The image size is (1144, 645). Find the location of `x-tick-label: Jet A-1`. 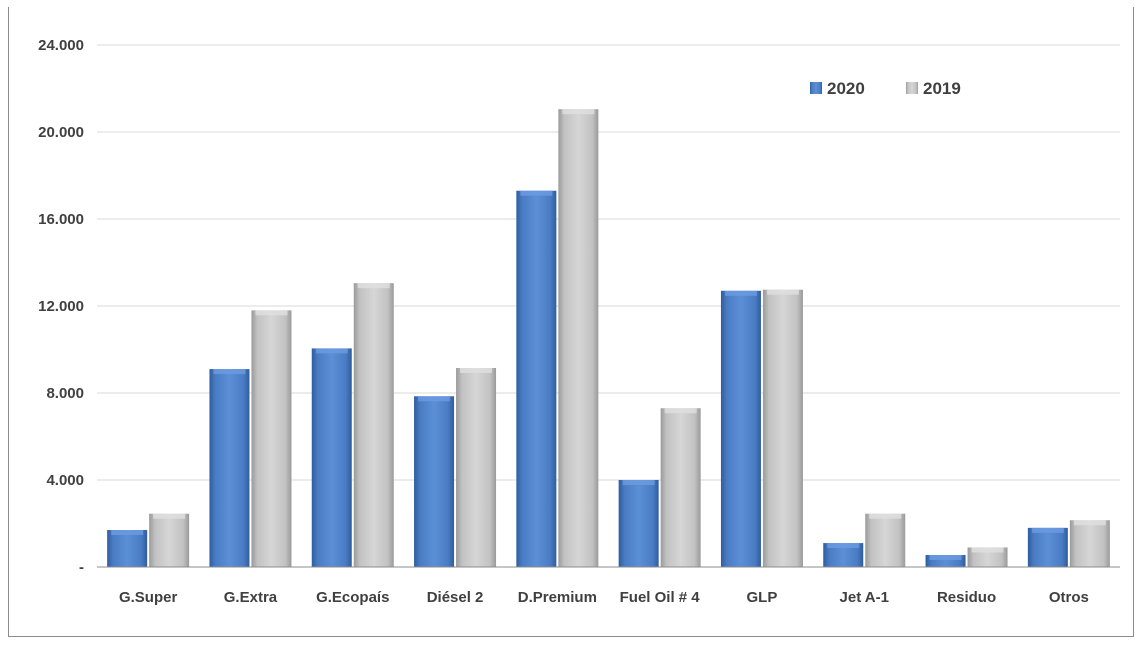

x-tick-label: Jet A-1 is located at coordinates (864, 597).